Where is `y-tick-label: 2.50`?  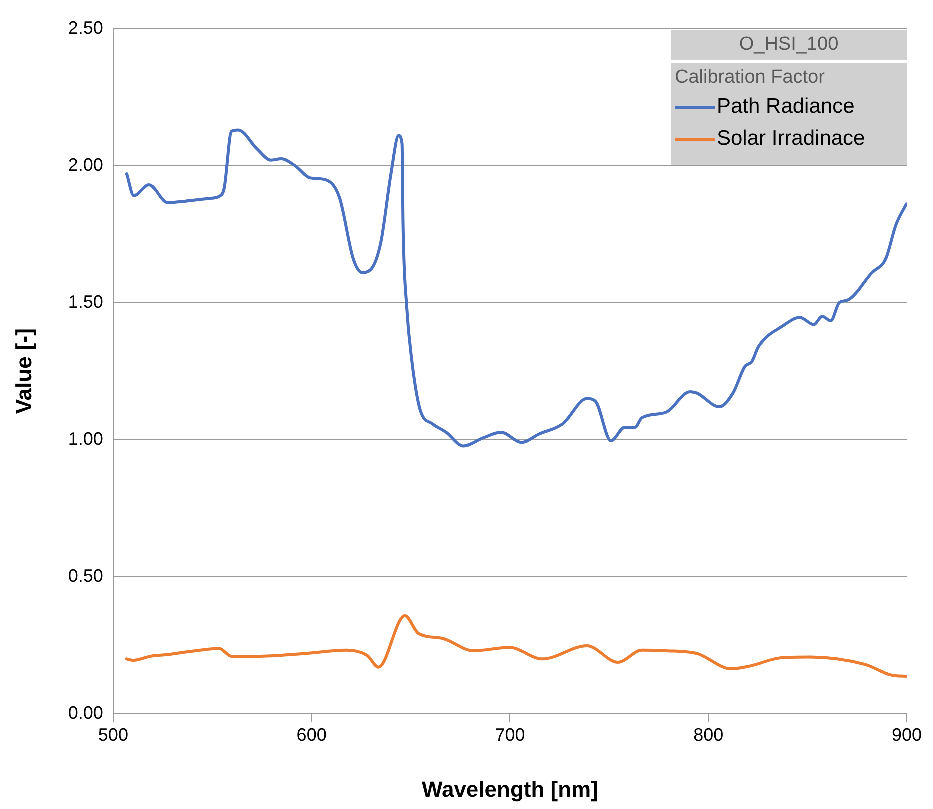
y-tick-label: 2.50 is located at coordinates (86, 28).